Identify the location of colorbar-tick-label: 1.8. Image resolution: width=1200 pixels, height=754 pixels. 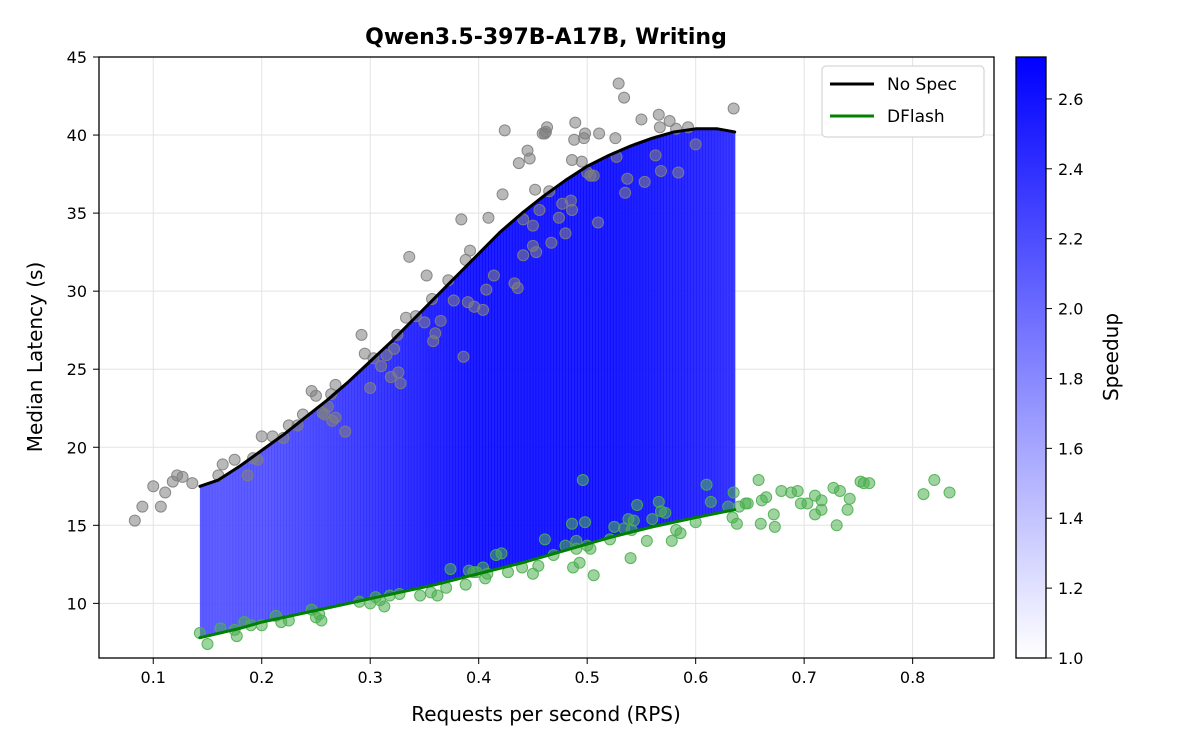
(1070, 378).